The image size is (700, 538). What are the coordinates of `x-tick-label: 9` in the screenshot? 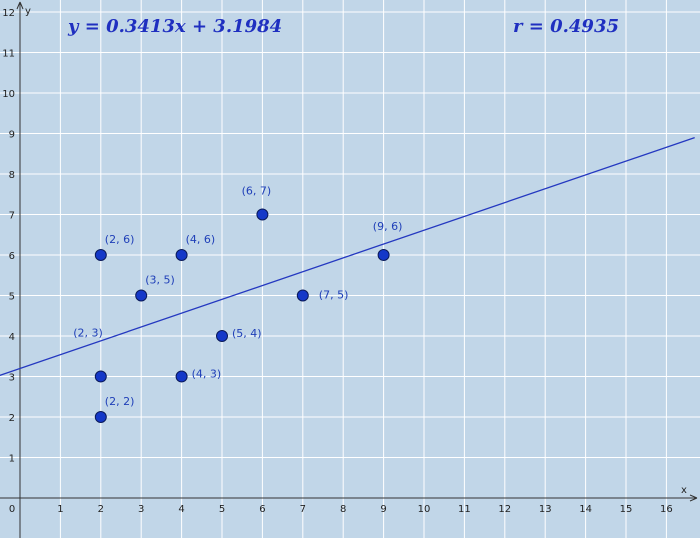 It's located at (383, 509).